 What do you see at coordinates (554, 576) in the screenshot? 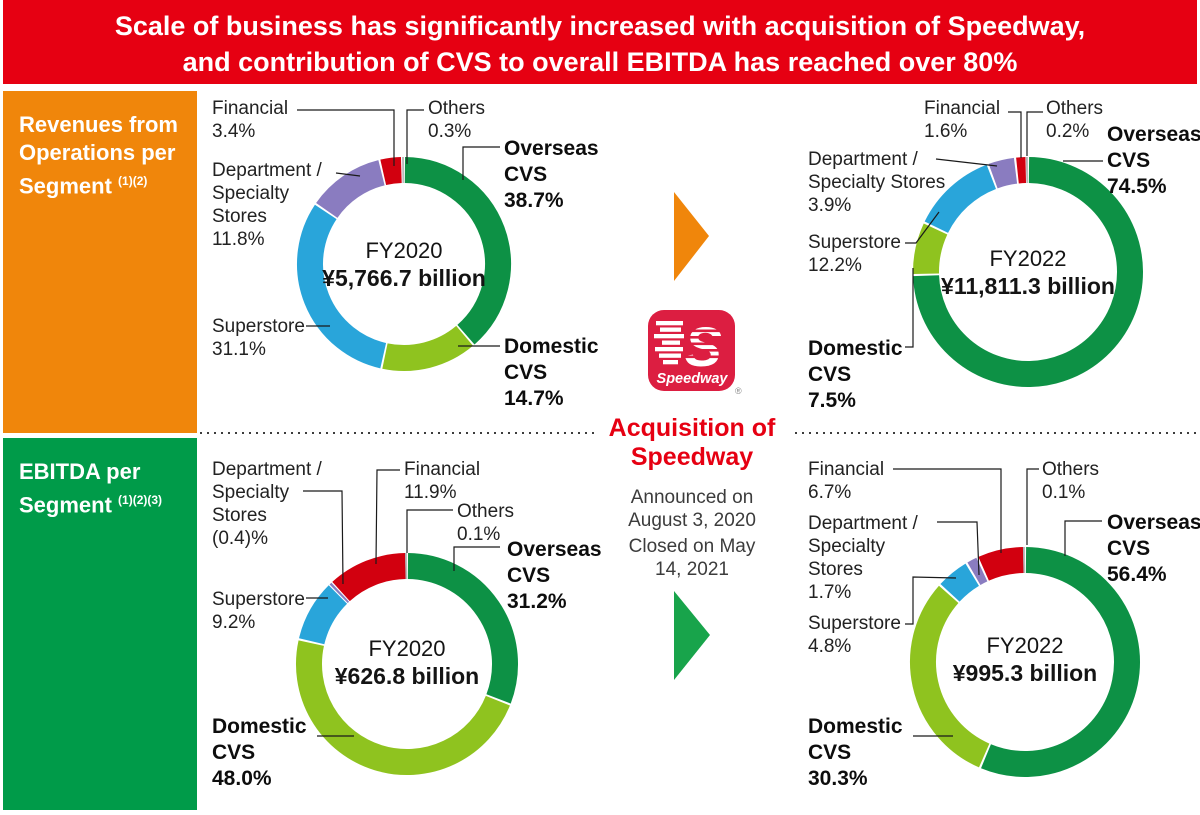
I see `segment-label-overseas-cvs: Overseas CVS 31.2%` at bounding box center [554, 576].